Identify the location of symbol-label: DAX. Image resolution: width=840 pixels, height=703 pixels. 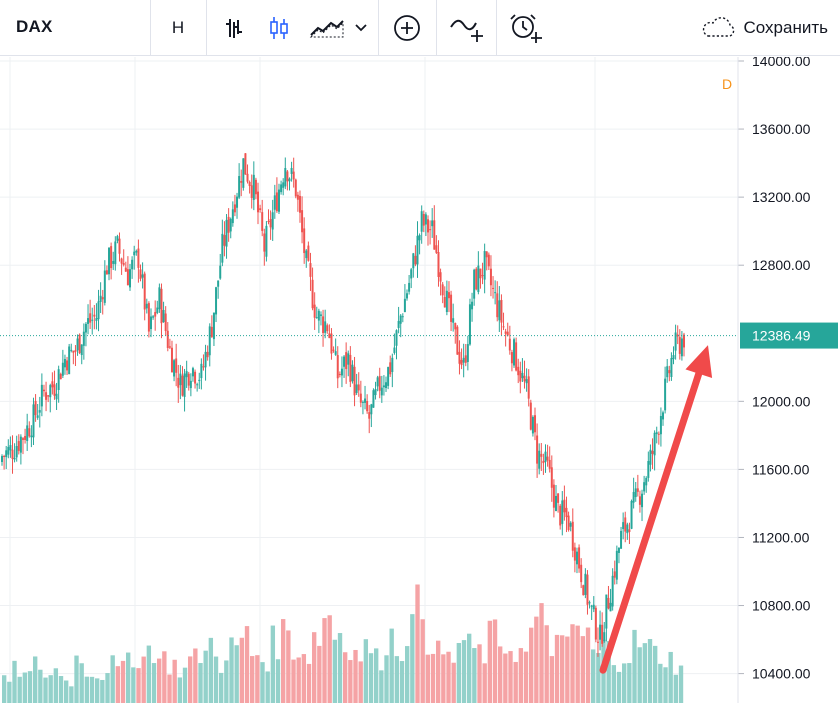
(34, 26).